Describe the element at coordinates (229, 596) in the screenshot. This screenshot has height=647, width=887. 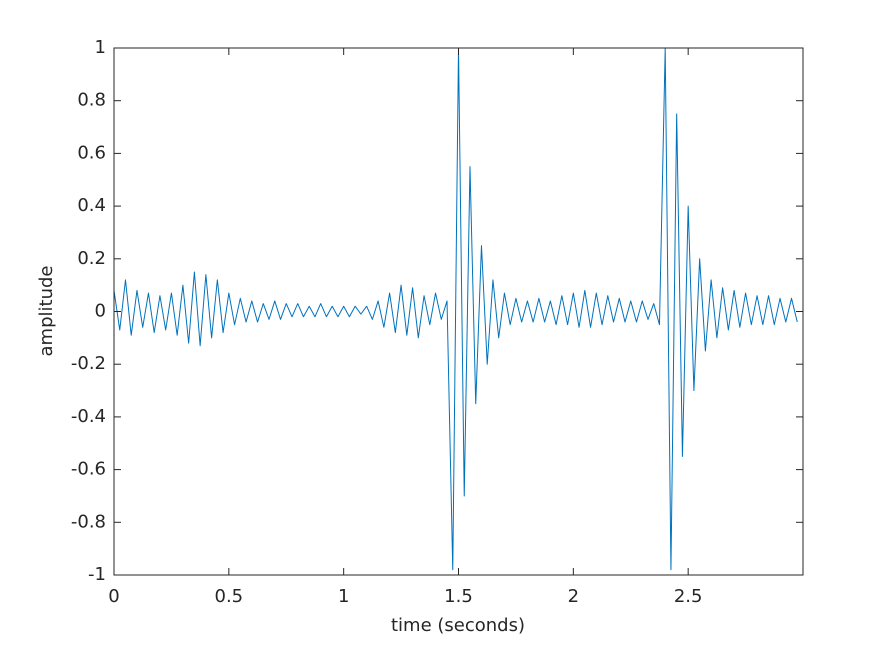
I see `x-tick-label: 0.5` at that location.